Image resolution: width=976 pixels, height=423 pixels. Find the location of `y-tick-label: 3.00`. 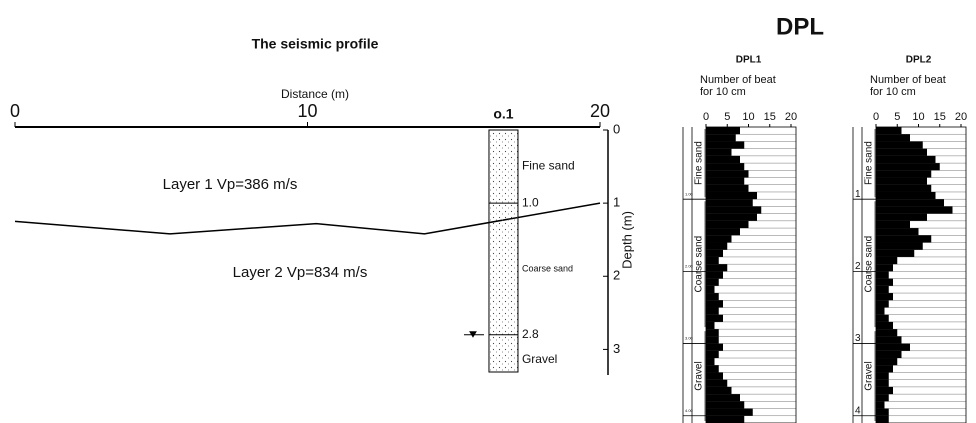

y-tick-label: 3.00 is located at coordinates (689, 338).